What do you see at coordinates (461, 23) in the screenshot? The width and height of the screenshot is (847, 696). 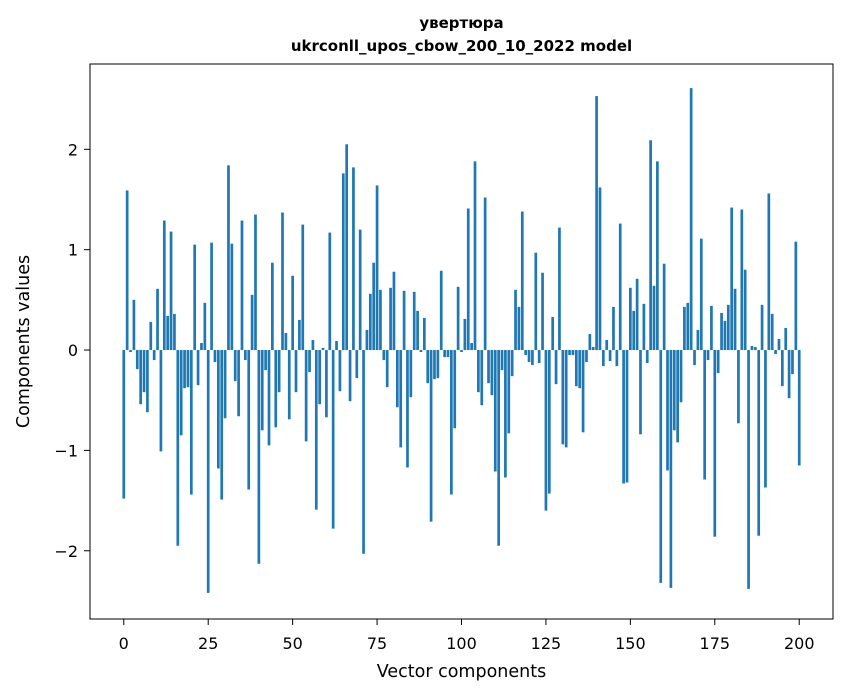 I see `chart-title-line1: увертюра` at bounding box center [461, 23].